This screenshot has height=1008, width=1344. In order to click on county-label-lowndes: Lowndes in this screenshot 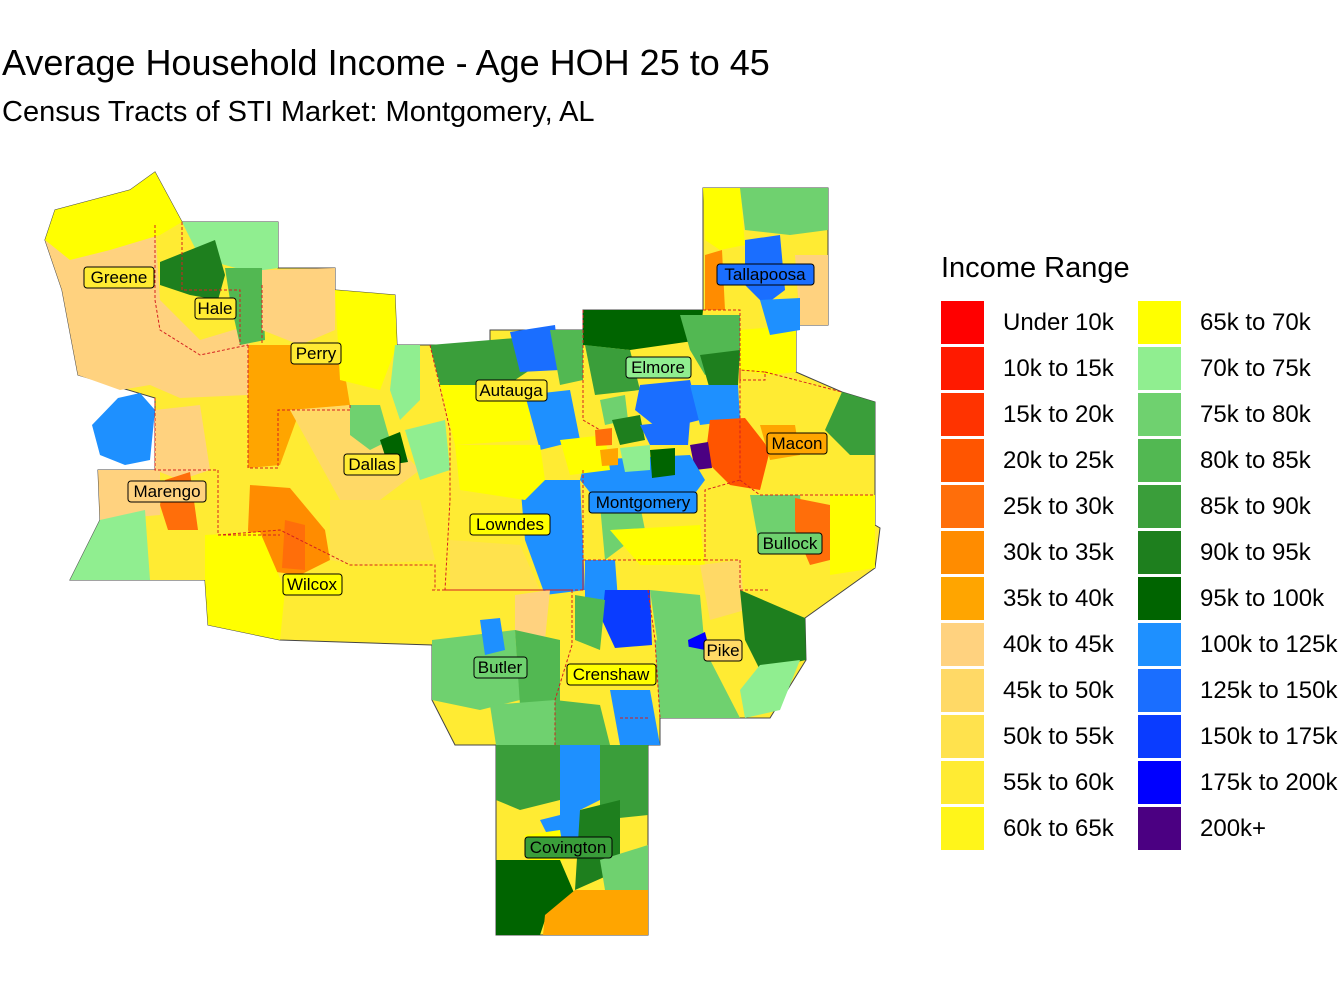, I will do `click(510, 524)`.